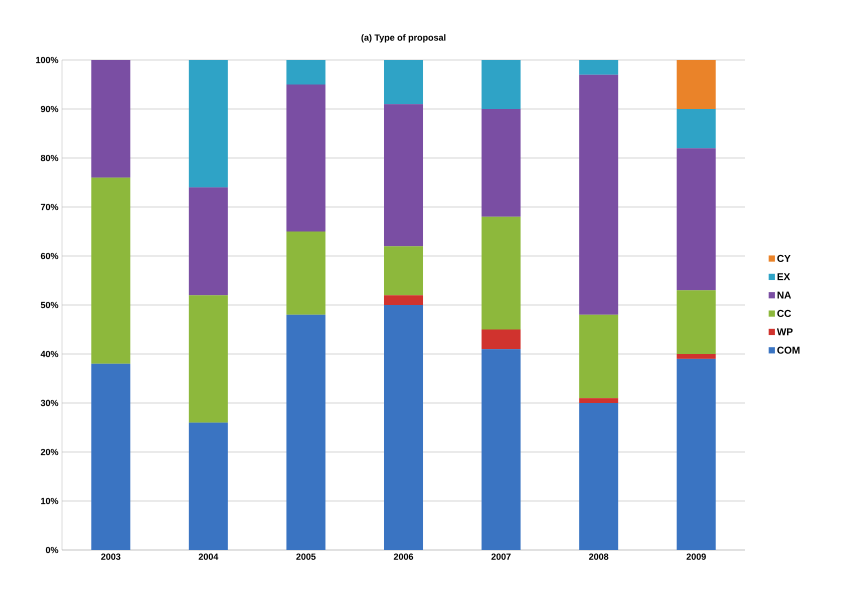  What do you see at coordinates (49, 501) in the screenshot?
I see `y-tick-label: 10%` at bounding box center [49, 501].